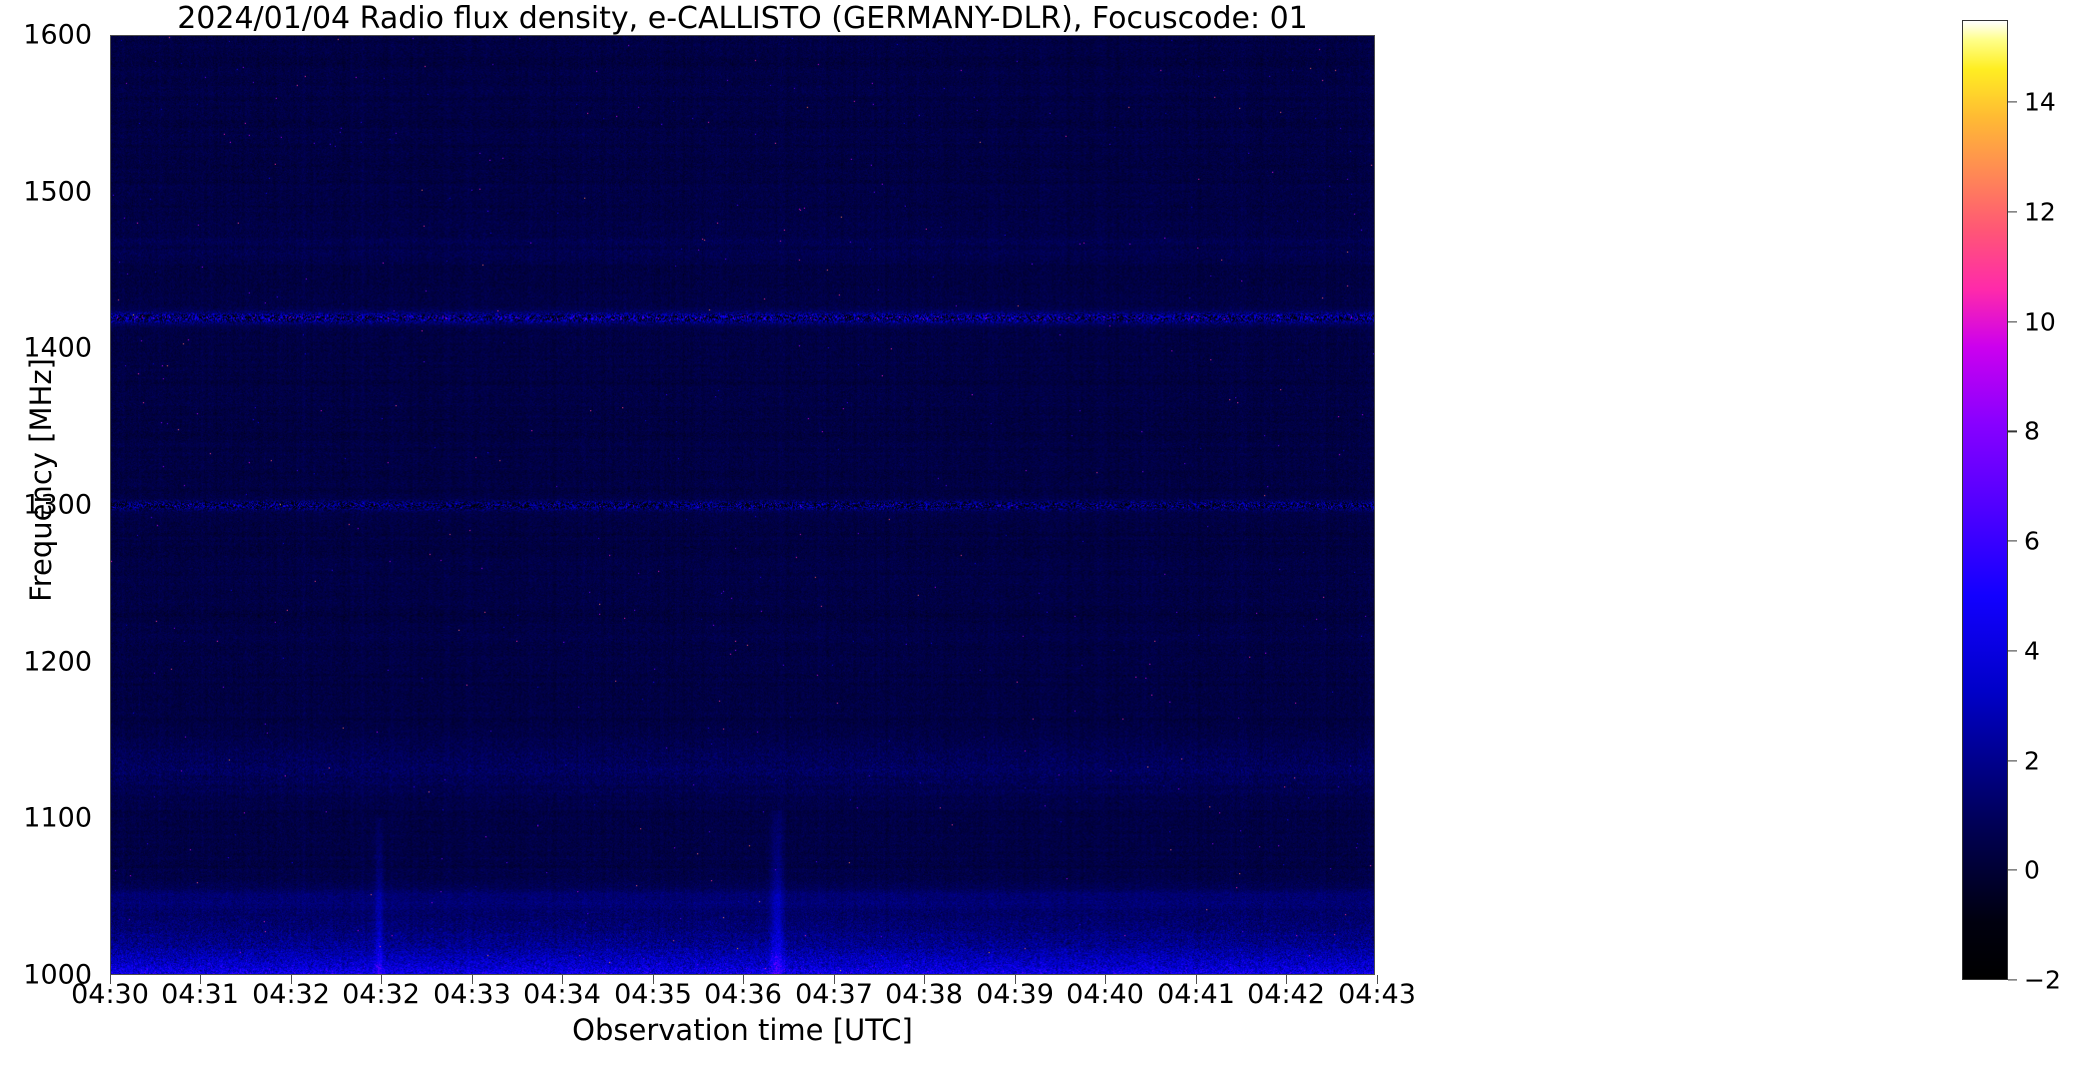 The height and width of the screenshot is (1067, 2085). Describe the element at coordinates (2042, 980) in the screenshot. I see `colorbar-tick-label: −2` at that location.